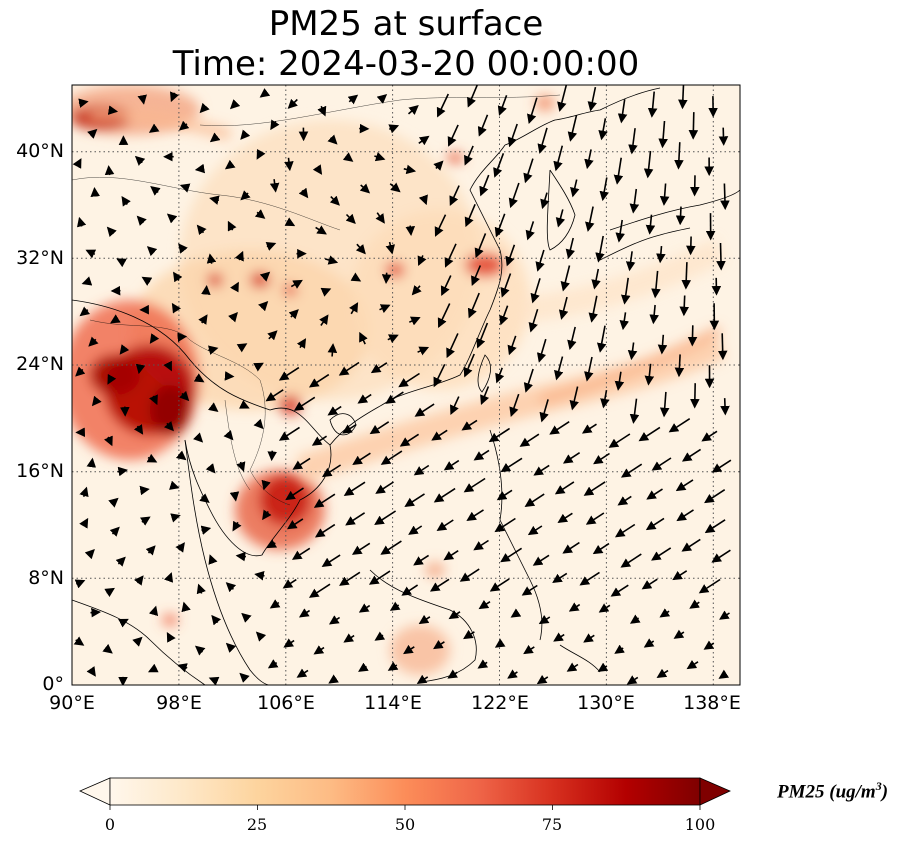 Image resolution: width=913 pixels, height=843 pixels. Describe the element at coordinates (405, 824) in the screenshot. I see `colorbar-tick-50: 50` at that location.